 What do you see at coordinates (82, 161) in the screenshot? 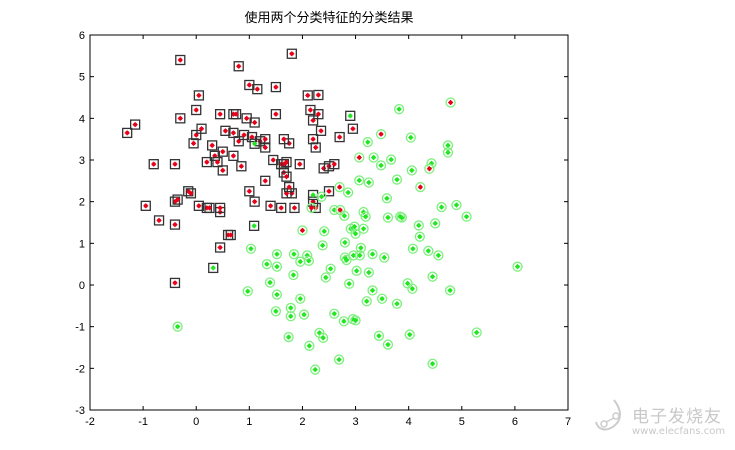
I see `y-tick-label: 3` at bounding box center [82, 161].